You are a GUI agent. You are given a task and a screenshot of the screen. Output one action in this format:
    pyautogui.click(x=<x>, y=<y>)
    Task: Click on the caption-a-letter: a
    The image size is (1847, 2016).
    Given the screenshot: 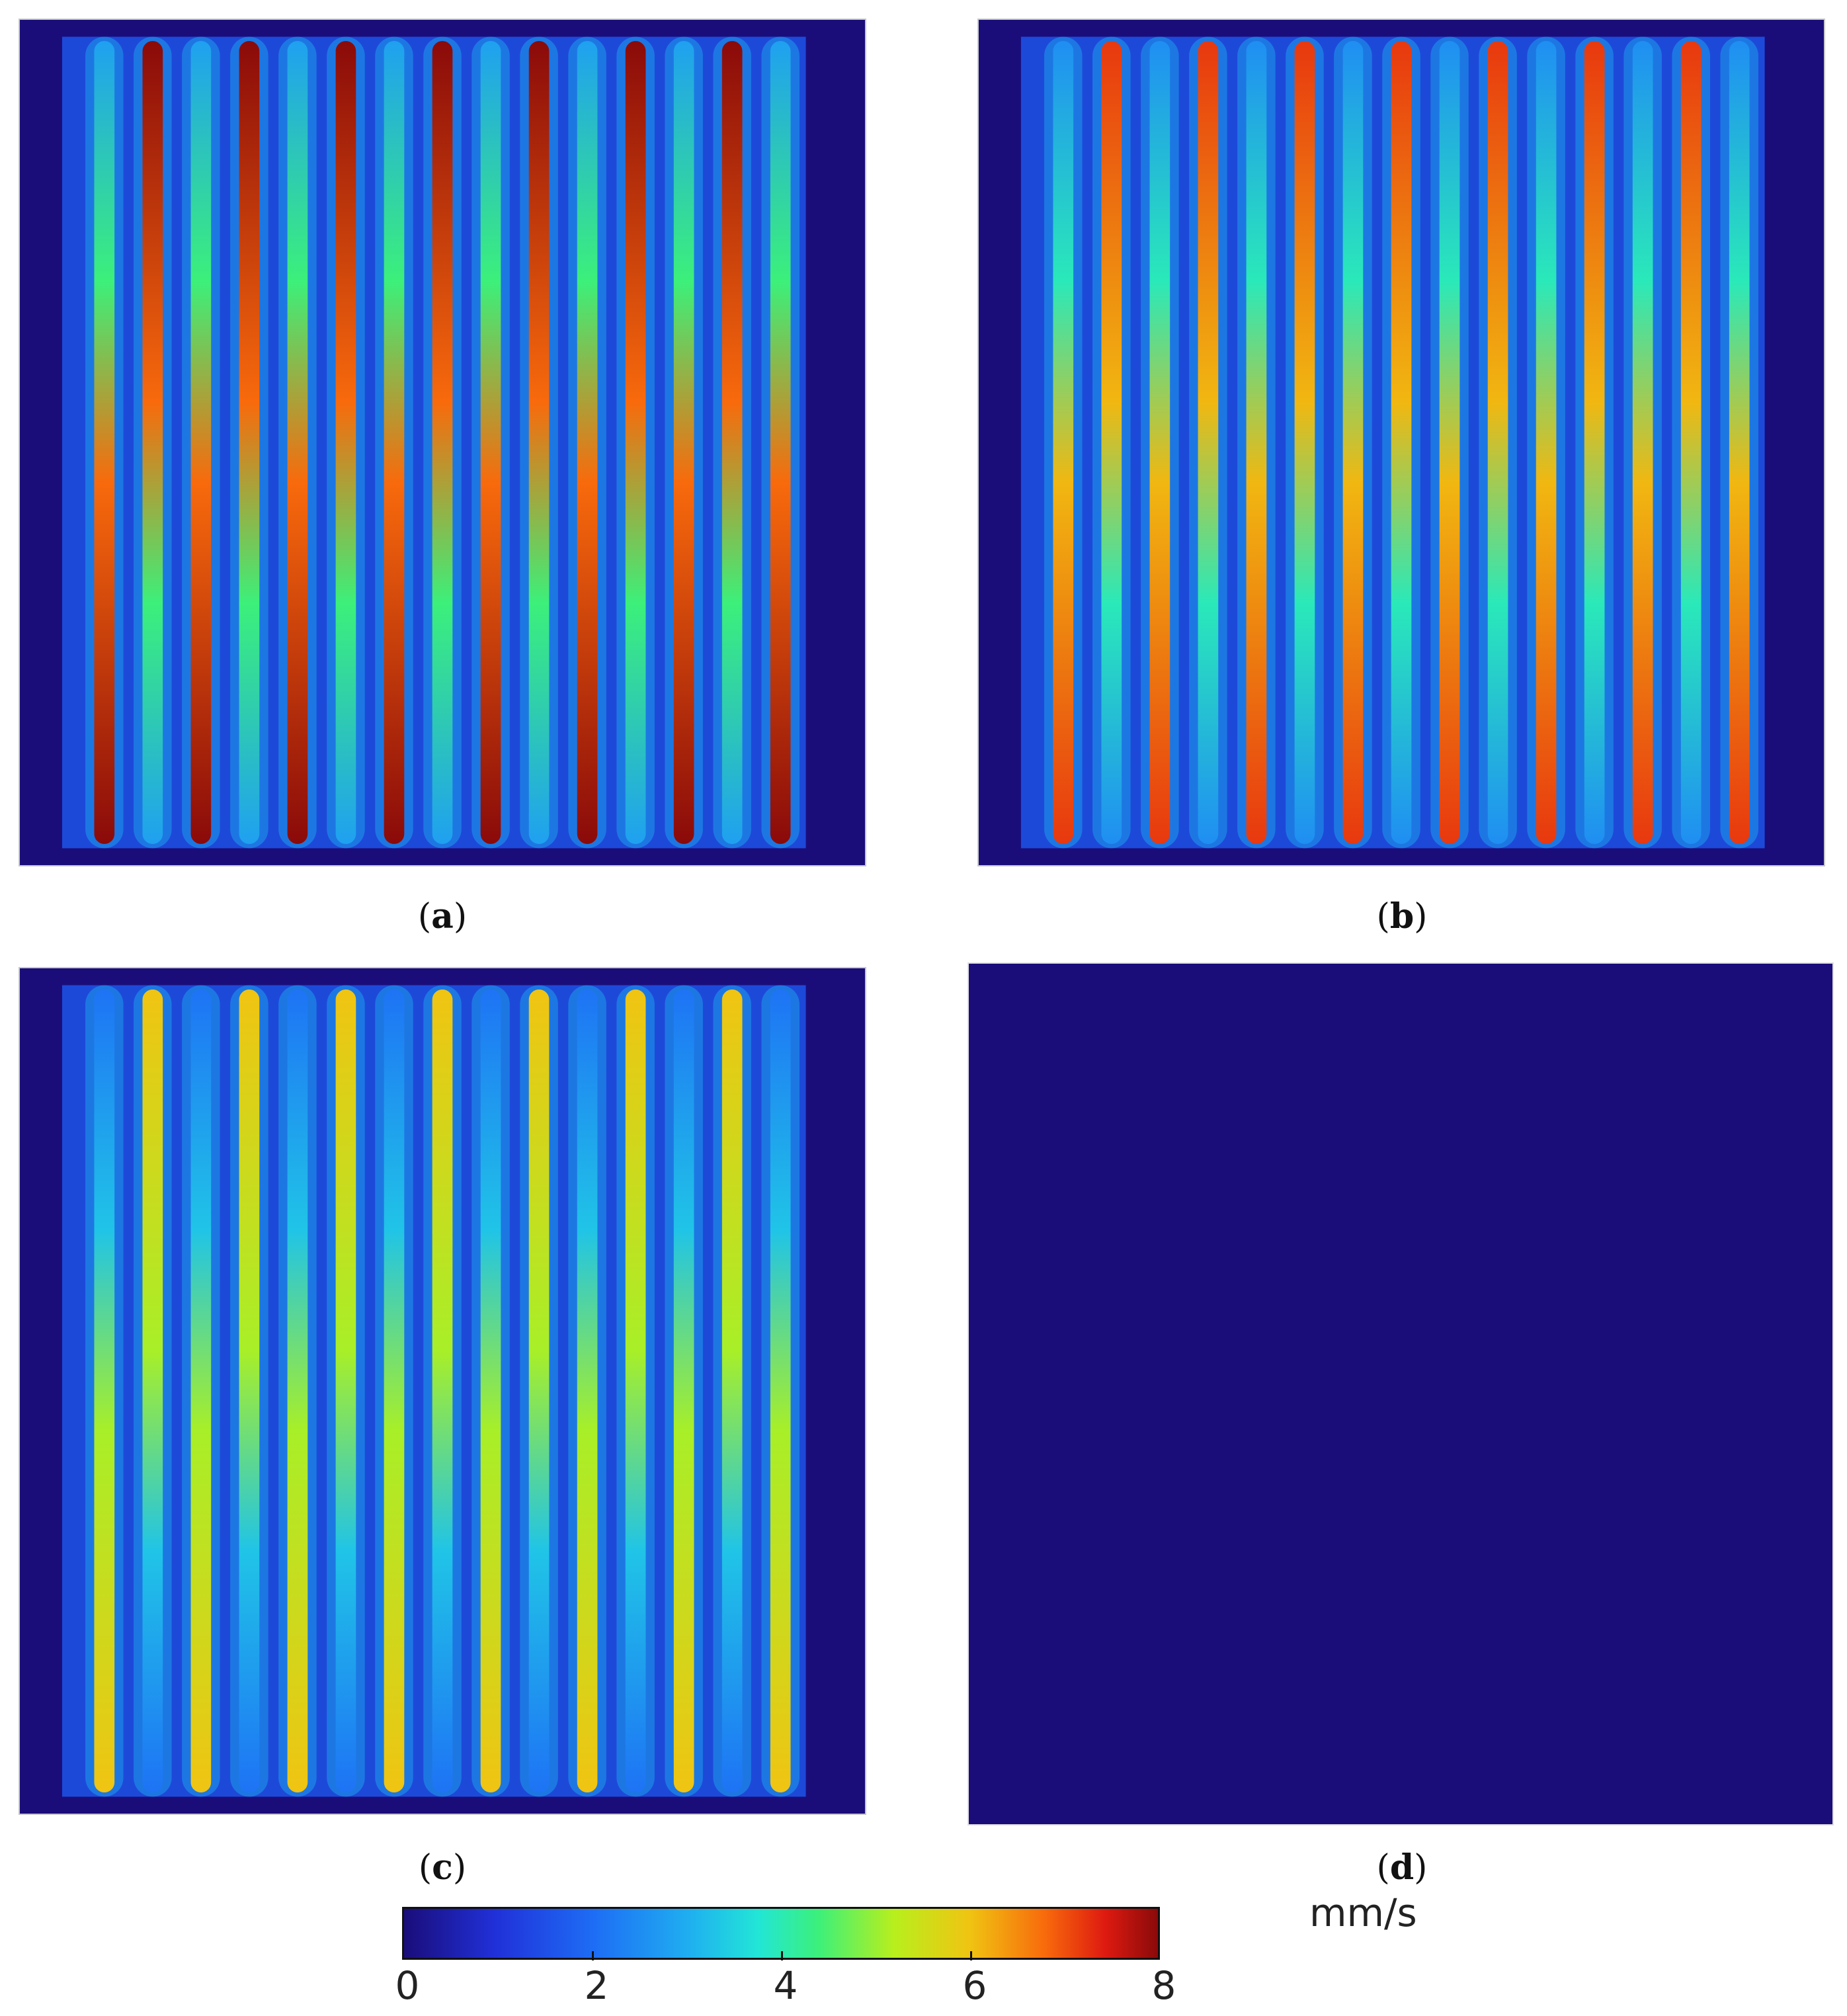 What is the action you would take?
    pyautogui.click(x=442, y=916)
    